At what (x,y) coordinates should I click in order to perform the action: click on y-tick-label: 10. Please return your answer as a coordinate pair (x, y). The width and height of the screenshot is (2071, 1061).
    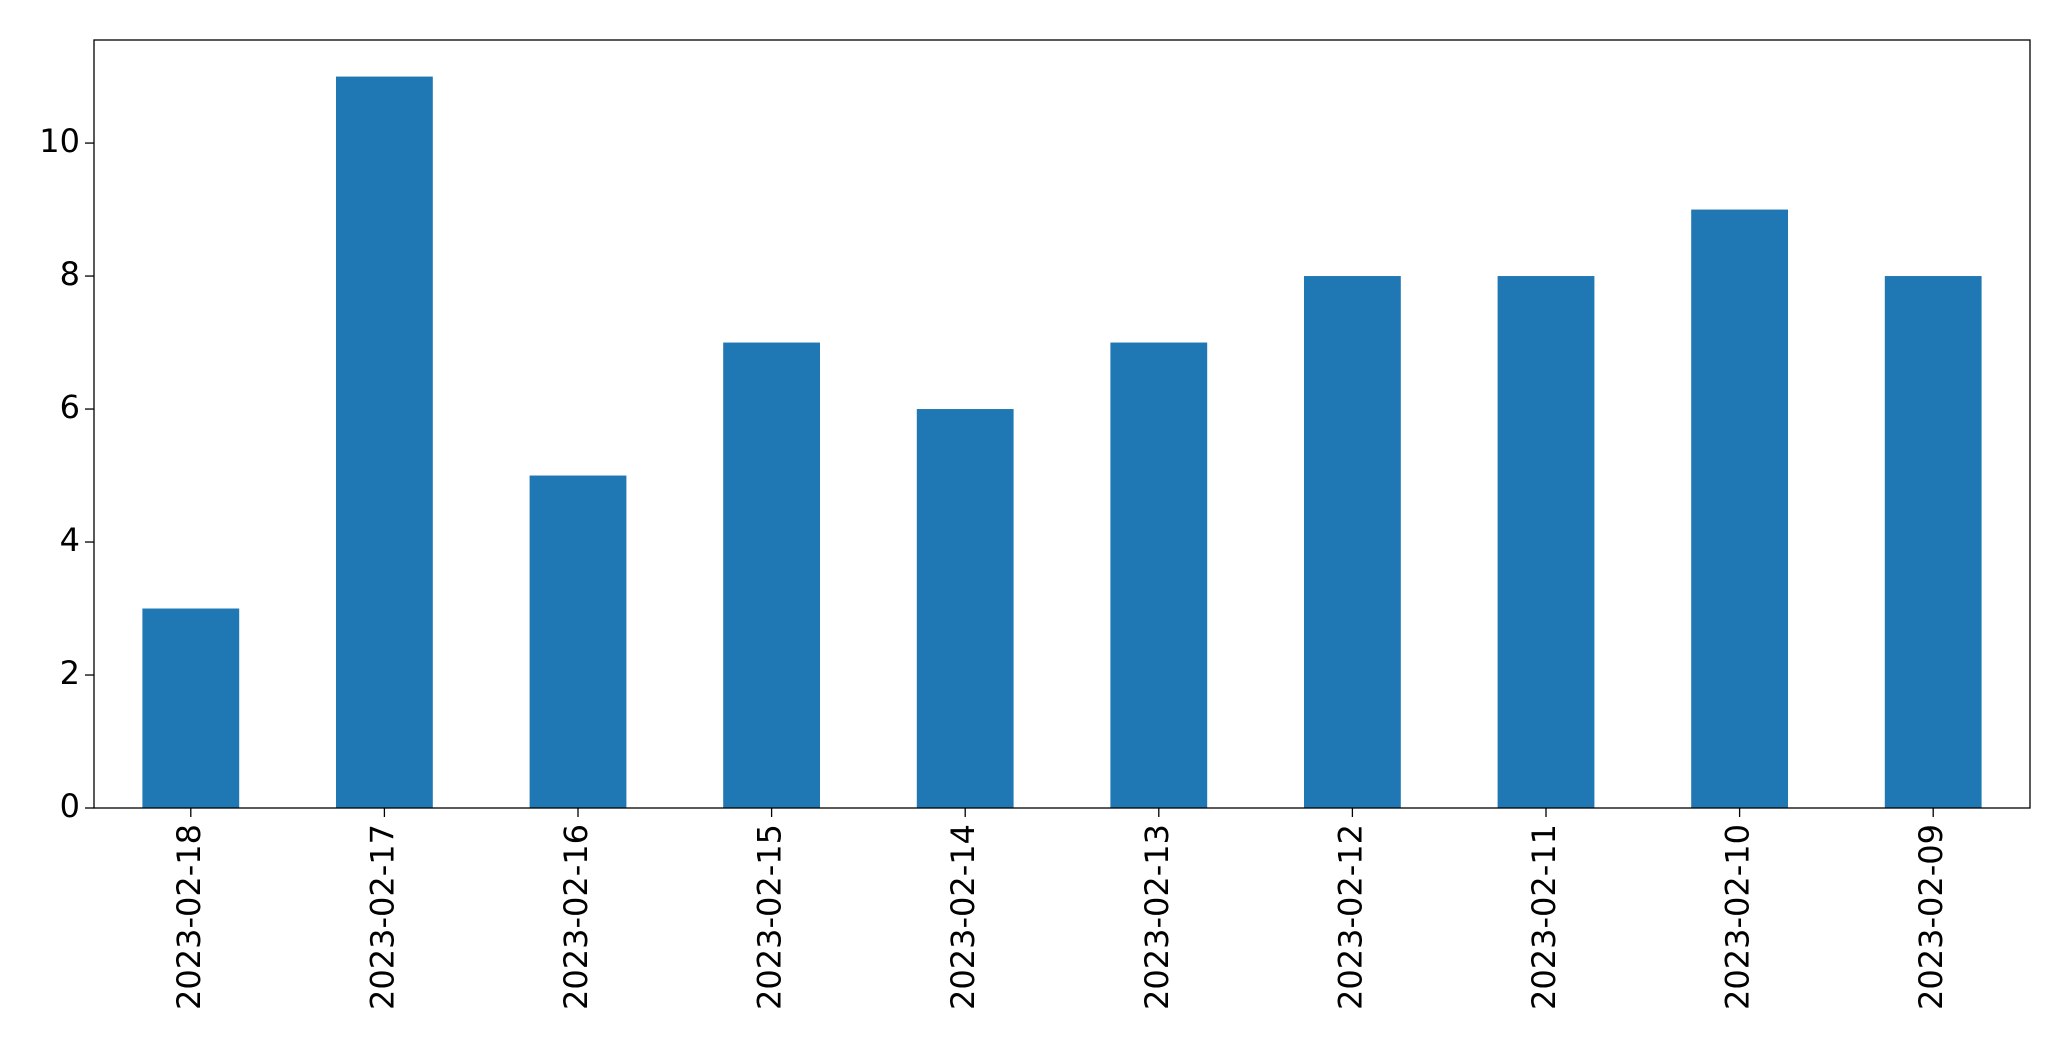
    Looking at the image, I should click on (59, 141).